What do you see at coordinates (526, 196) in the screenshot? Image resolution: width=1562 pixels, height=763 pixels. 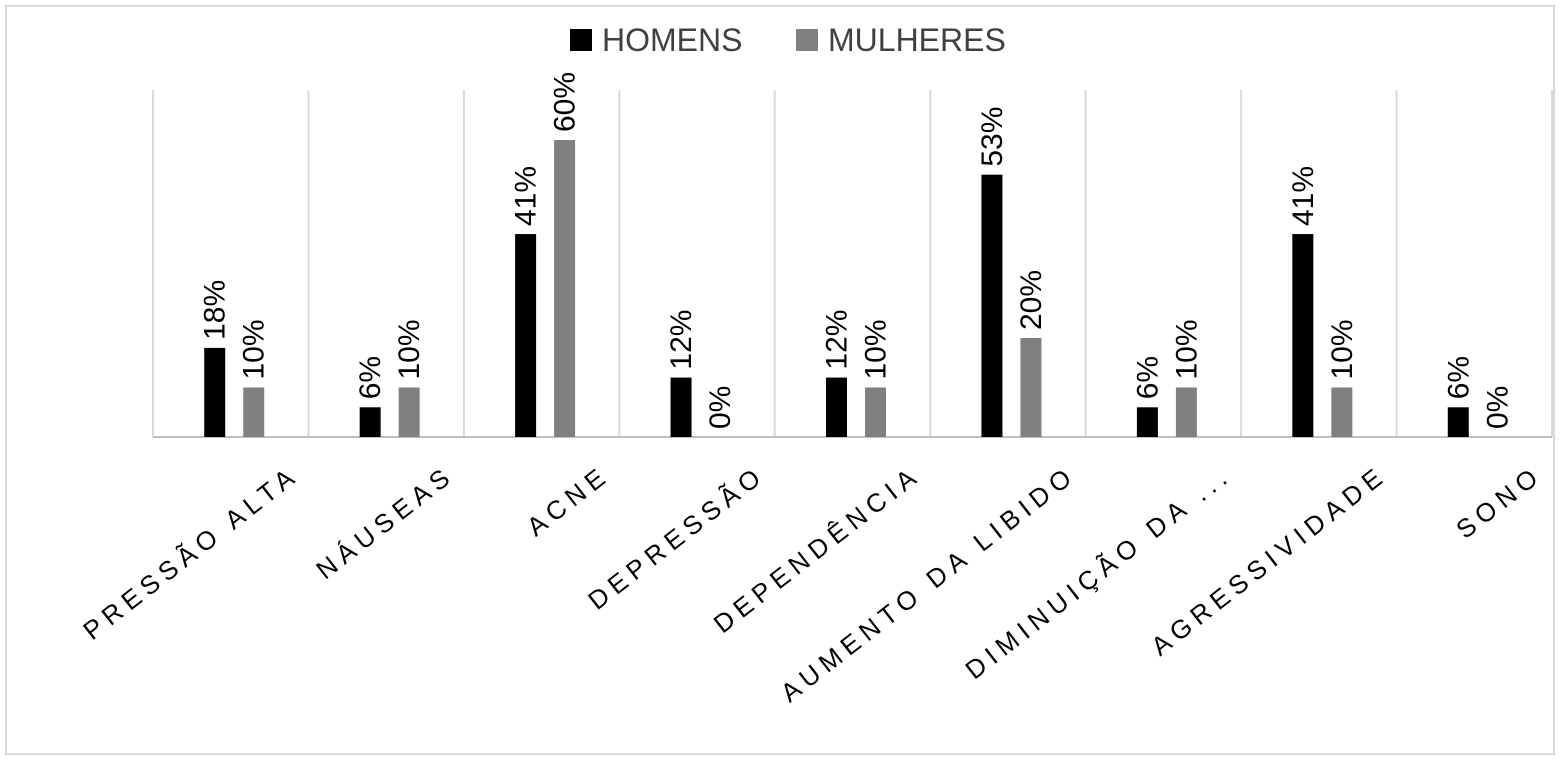 I see `data-label-homens-2: 41%` at bounding box center [526, 196].